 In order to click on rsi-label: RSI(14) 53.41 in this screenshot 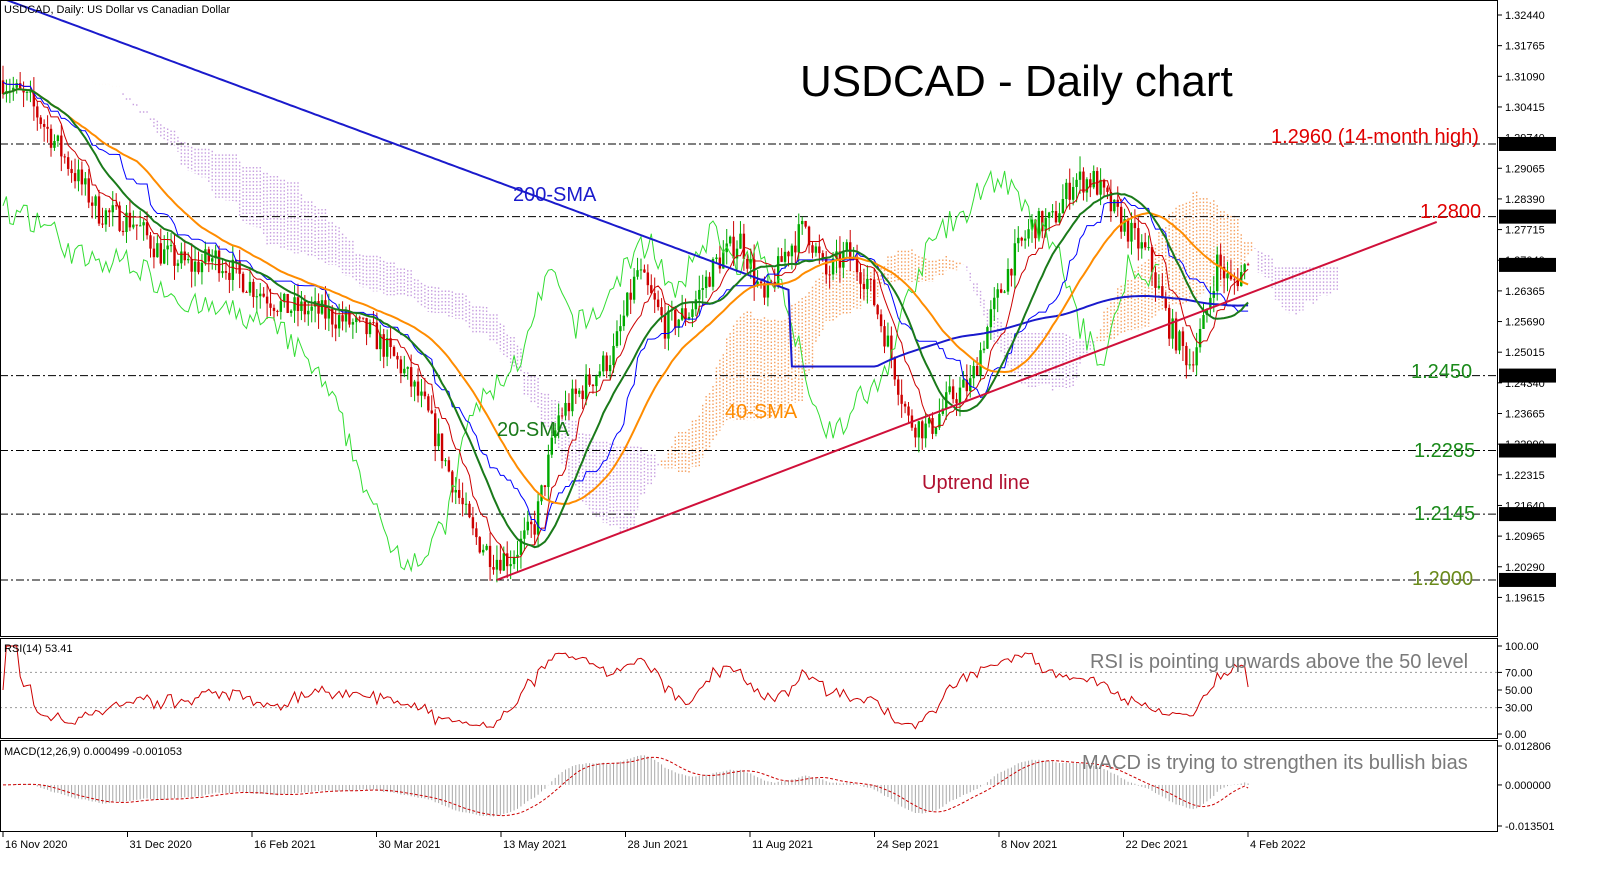, I will do `click(38, 649)`.